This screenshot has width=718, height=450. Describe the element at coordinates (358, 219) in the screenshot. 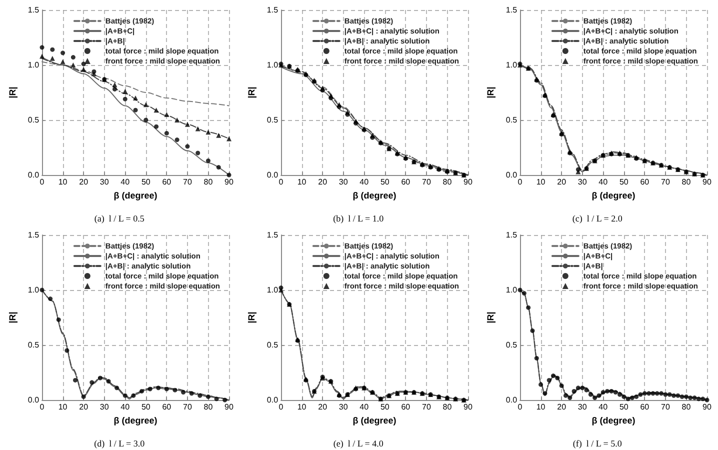

I see `text: (b) l / L = 1.0` at that location.